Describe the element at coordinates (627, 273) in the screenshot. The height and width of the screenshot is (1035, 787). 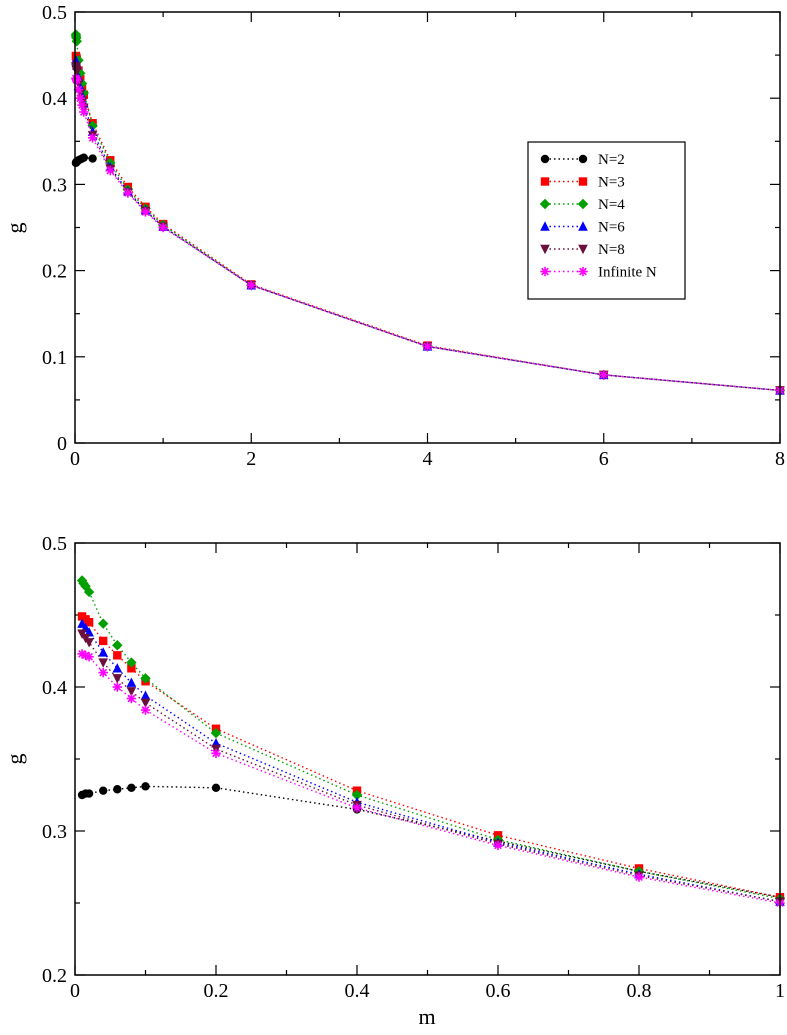
I see `legend-label-infinite-n: Infinite N` at that location.